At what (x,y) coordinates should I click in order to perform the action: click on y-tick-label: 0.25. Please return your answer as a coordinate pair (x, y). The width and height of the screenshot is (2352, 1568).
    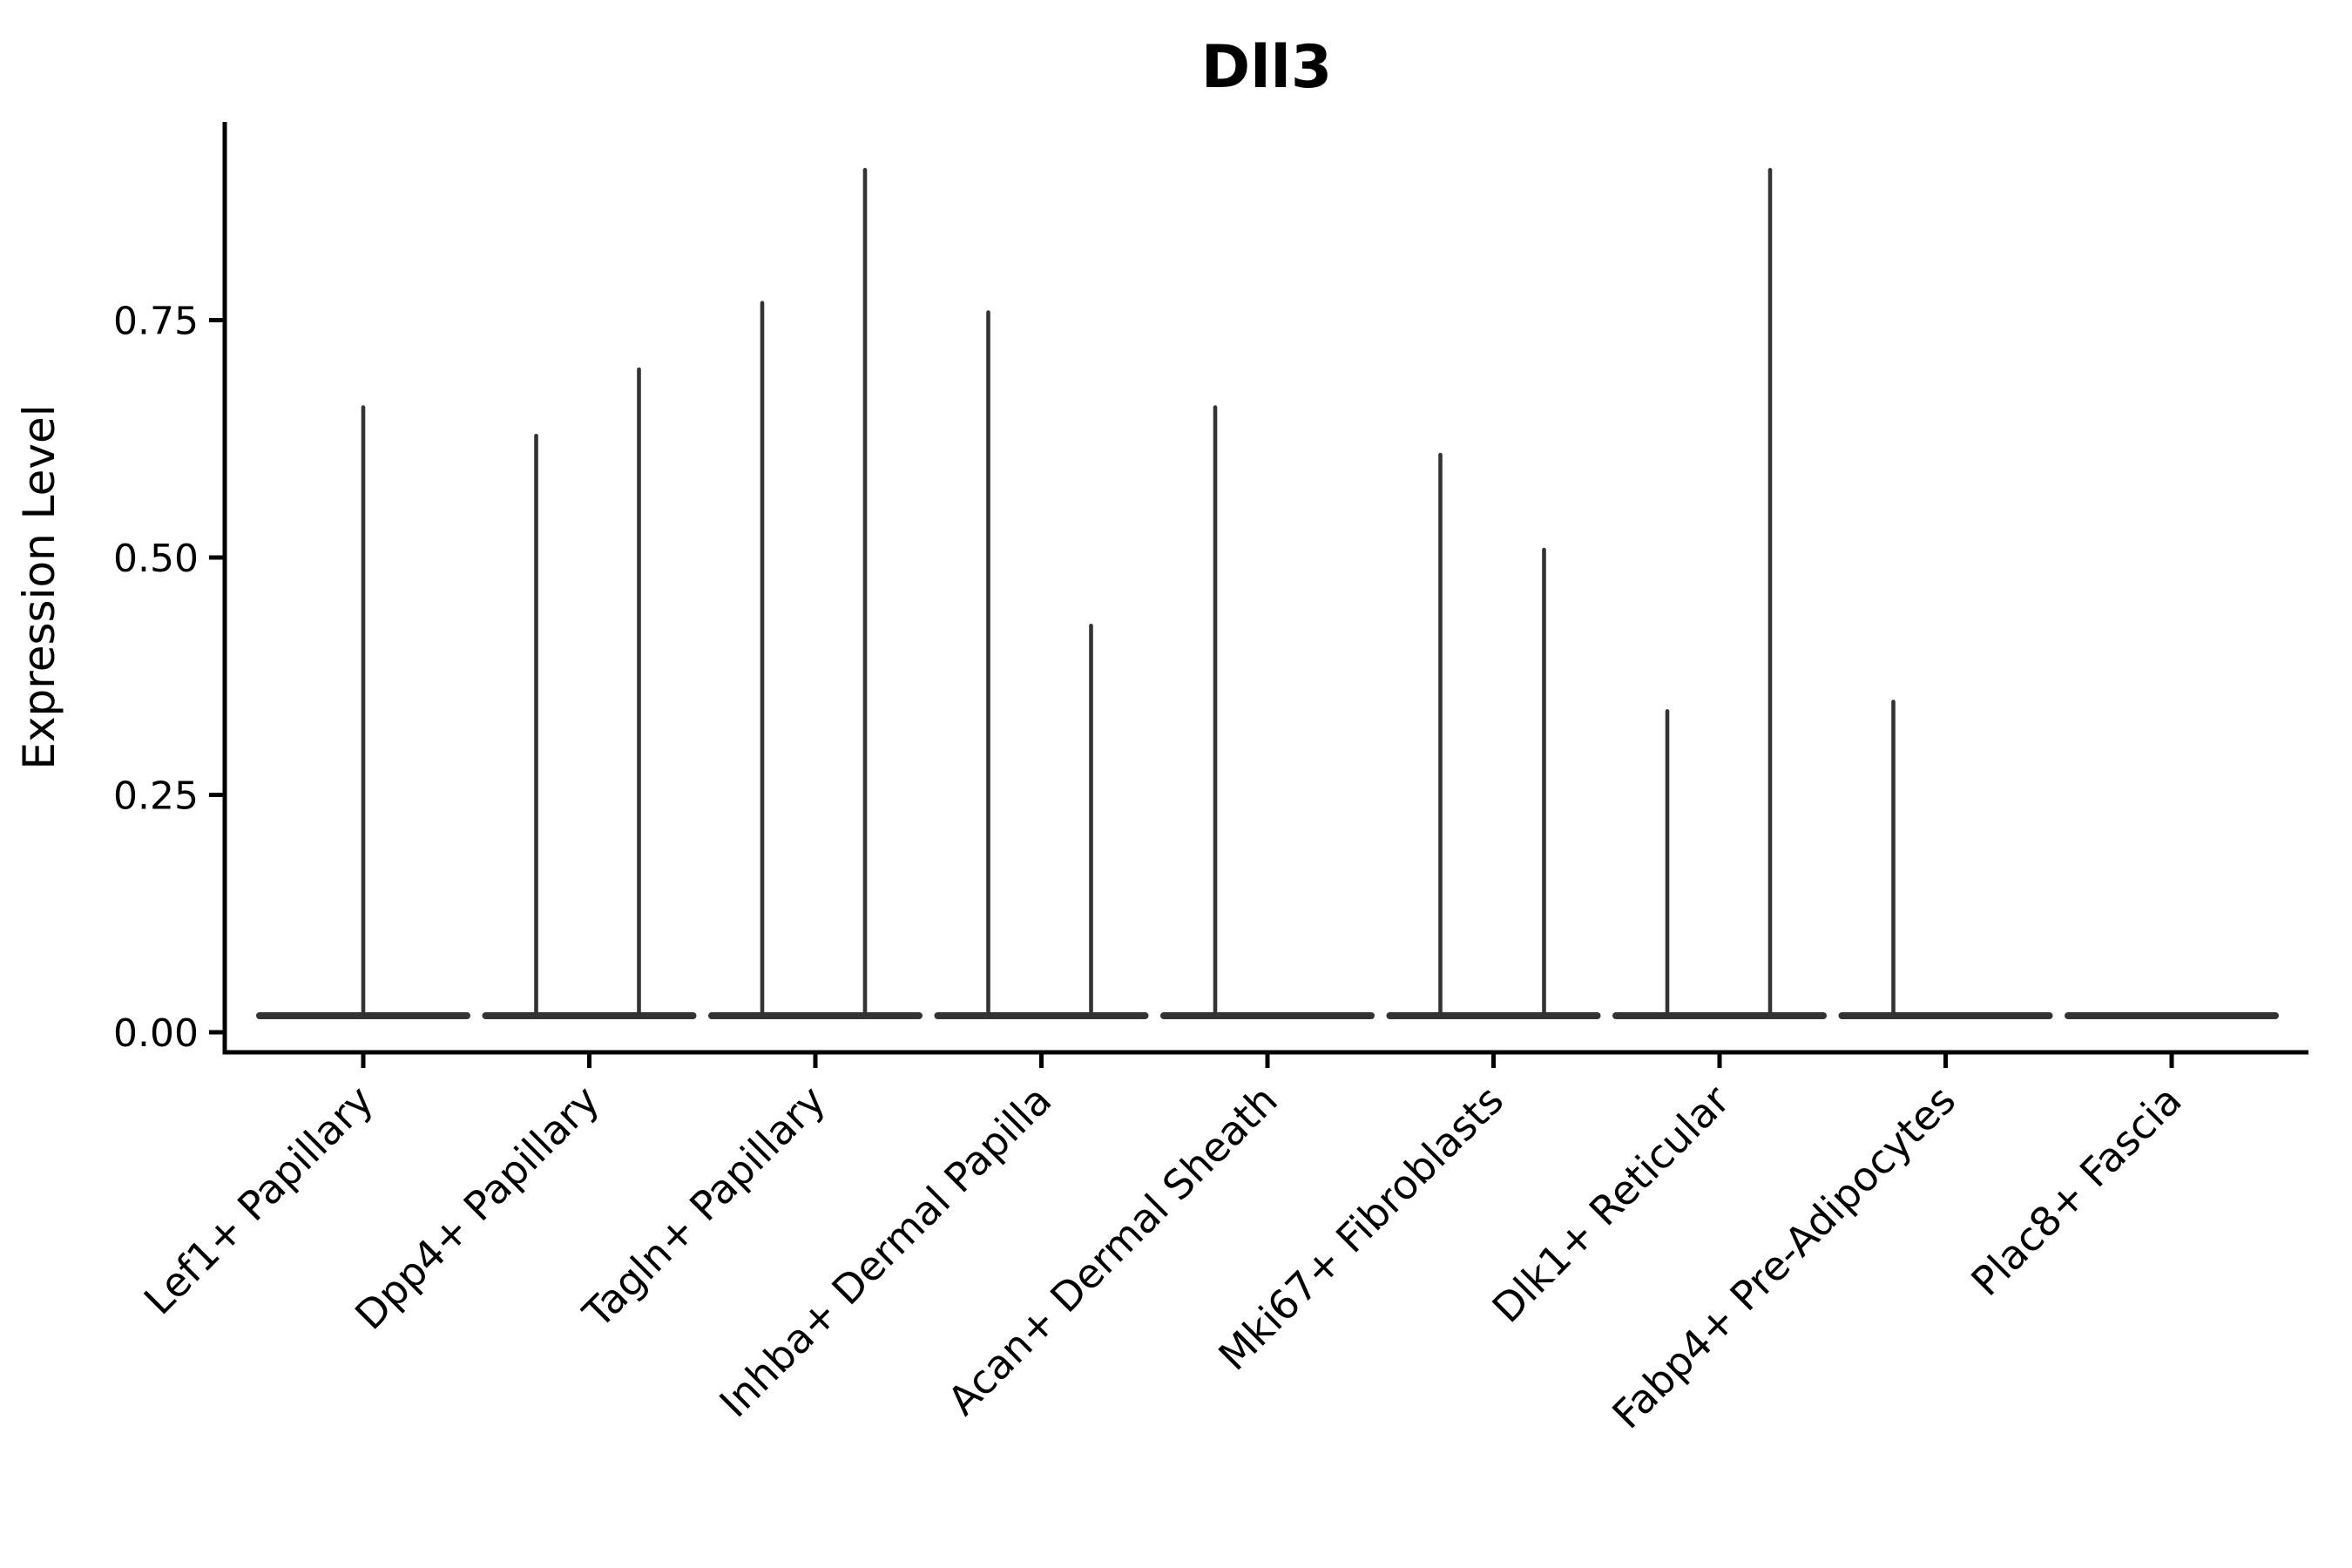
    Looking at the image, I should click on (156, 796).